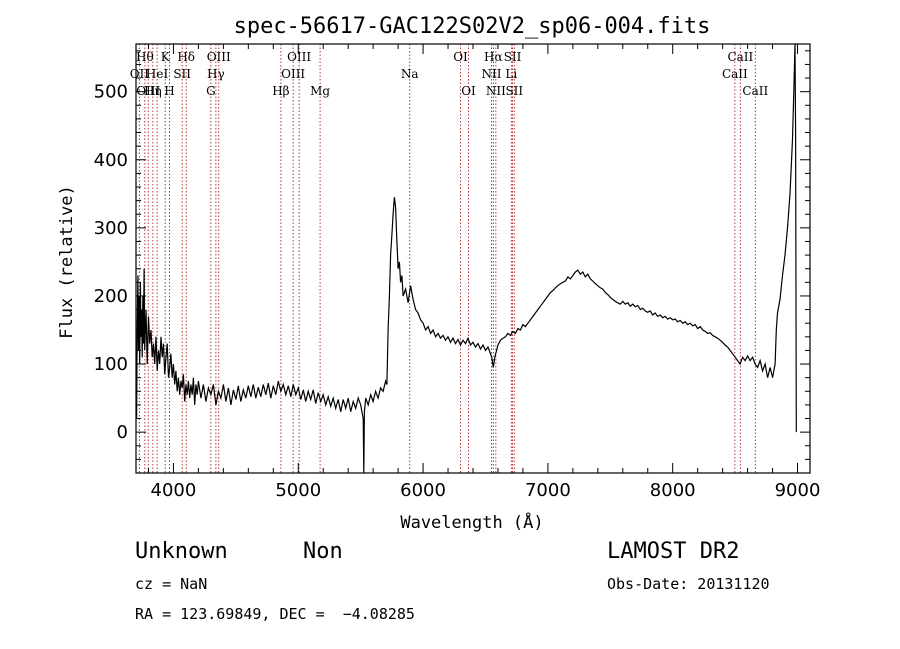  I want to click on y-tick-label: 300, so click(111, 228).